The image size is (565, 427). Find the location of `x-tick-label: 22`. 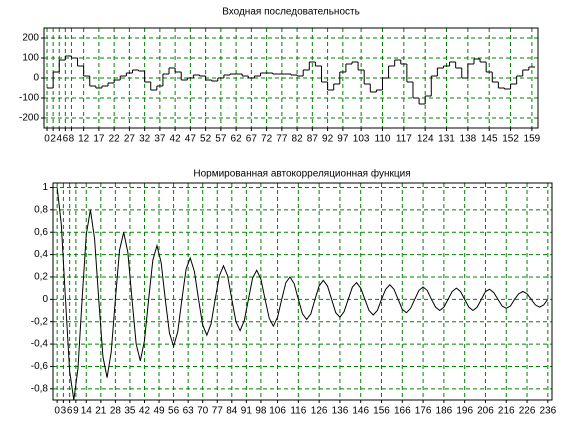

x-tick-label: 22 is located at coordinates (115, 139).